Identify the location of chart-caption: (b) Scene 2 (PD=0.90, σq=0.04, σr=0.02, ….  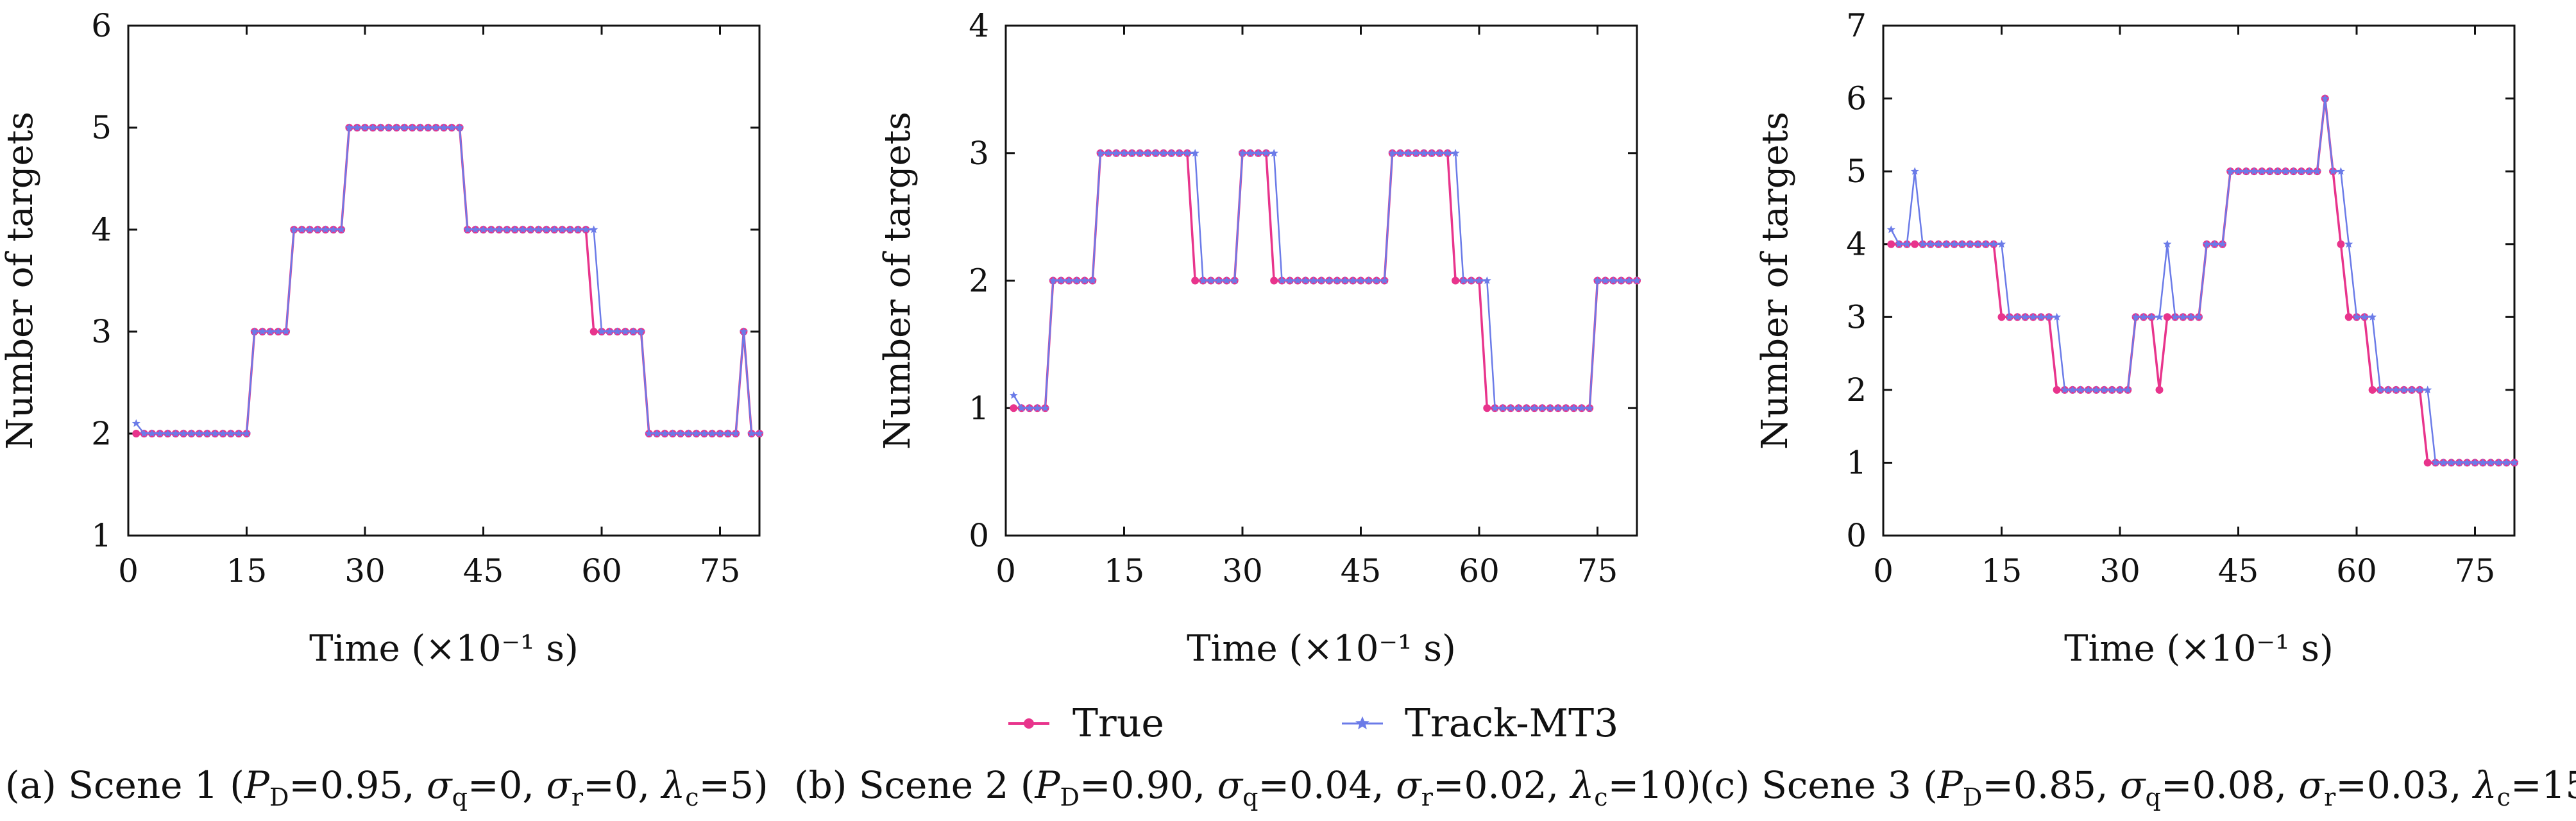
(1247, 787).